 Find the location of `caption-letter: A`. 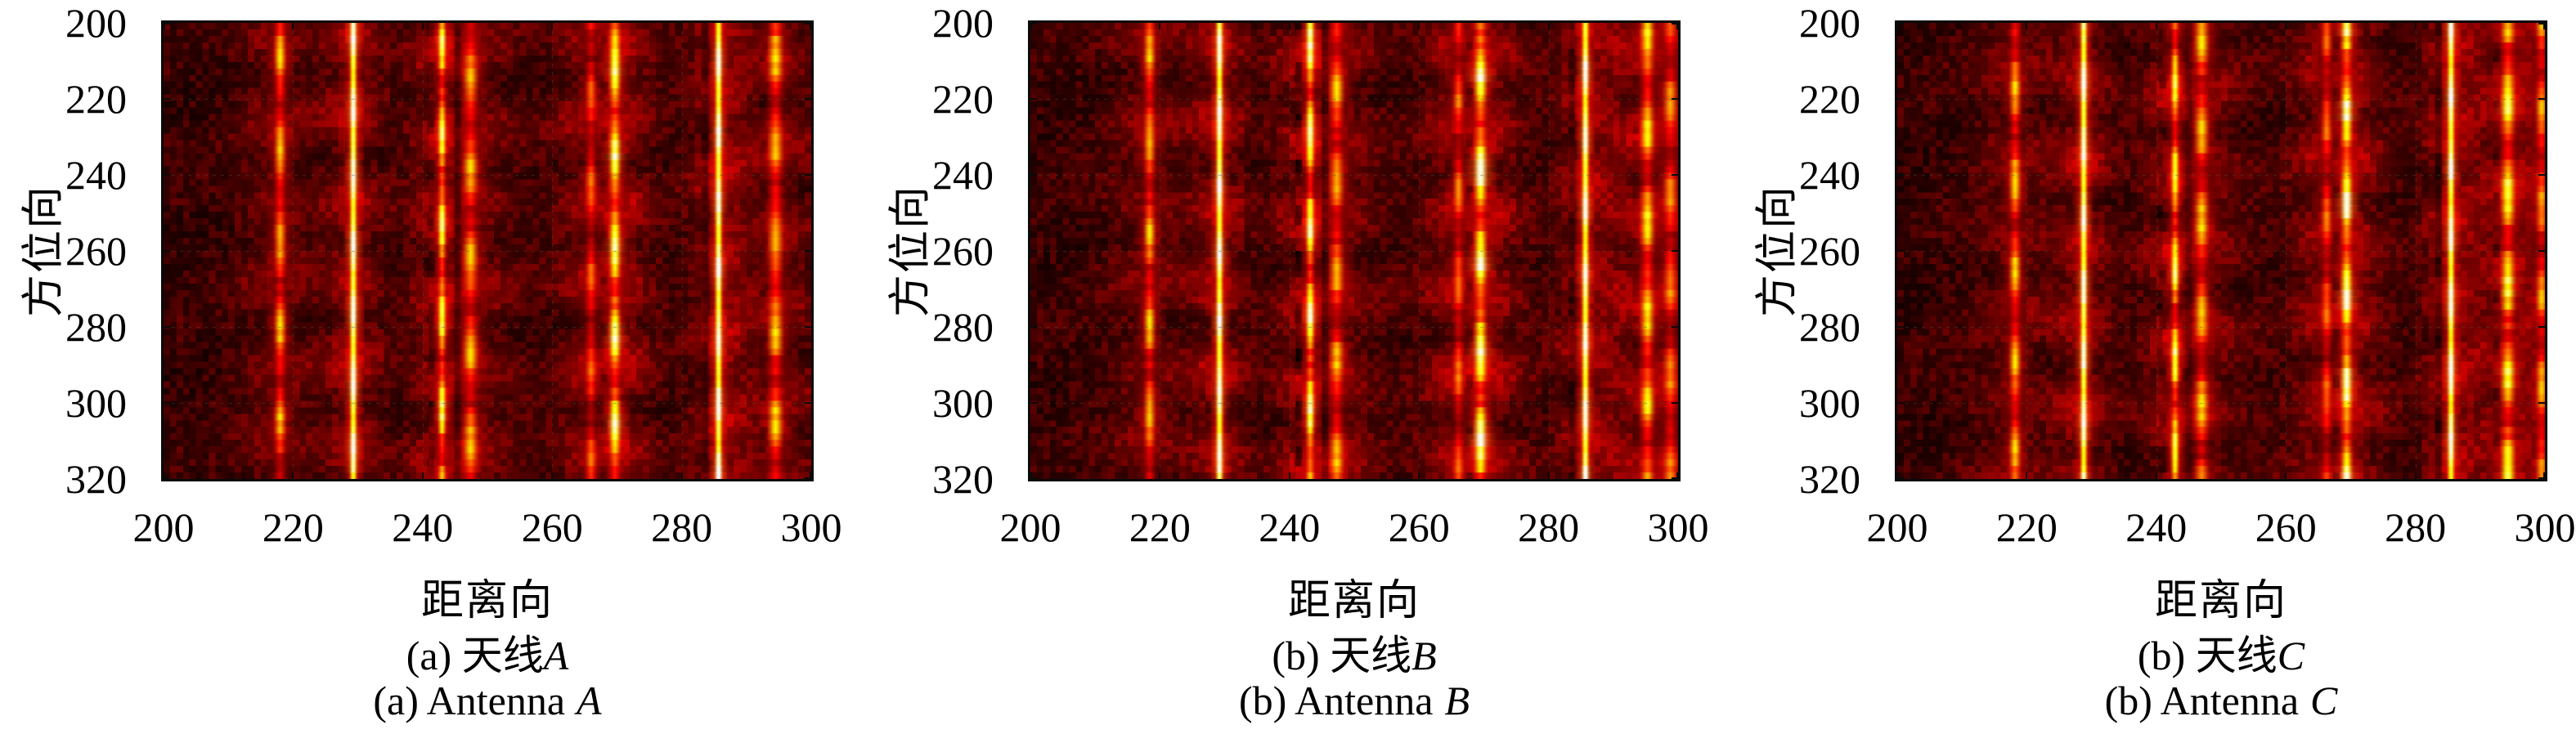

caption-letter: A is located at coordinates (556, 655).